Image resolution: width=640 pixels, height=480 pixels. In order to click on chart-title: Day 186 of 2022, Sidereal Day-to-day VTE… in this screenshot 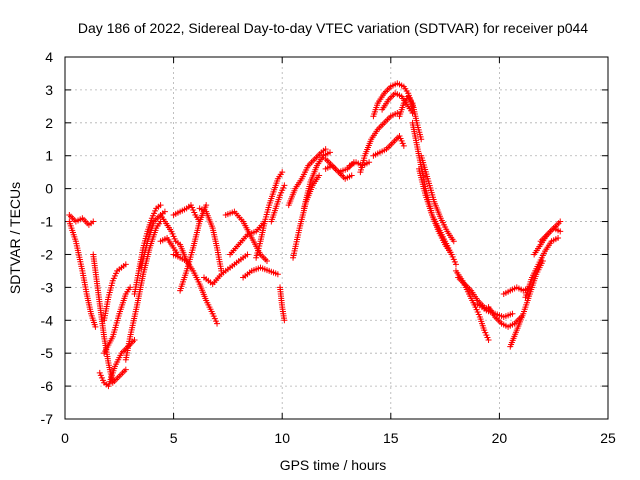, I will do `click(333, 28)`.